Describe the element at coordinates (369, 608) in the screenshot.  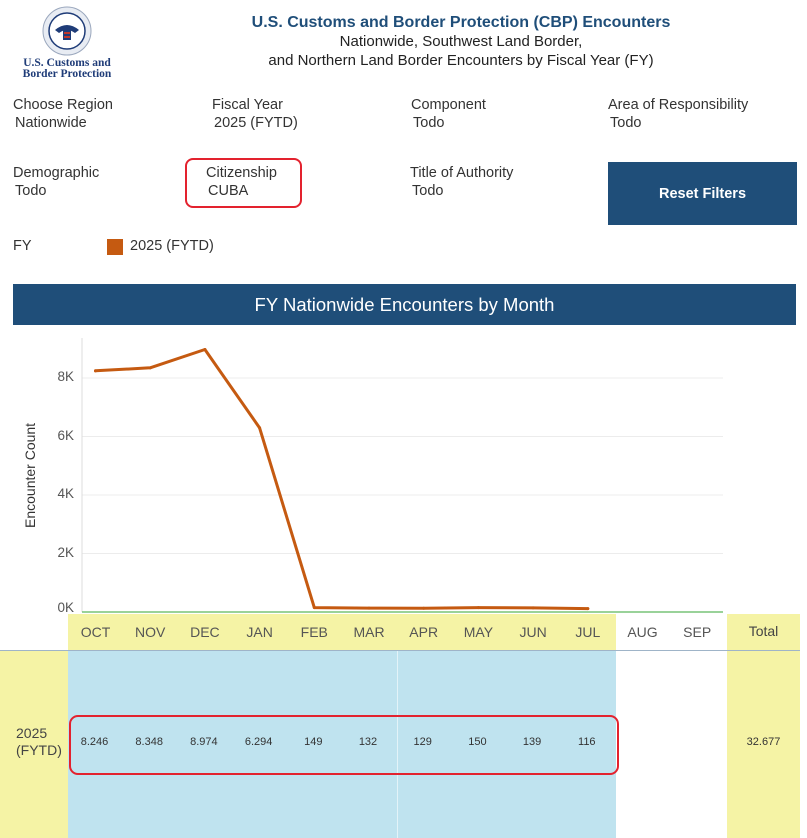
I see `data-point-mar` at that location.